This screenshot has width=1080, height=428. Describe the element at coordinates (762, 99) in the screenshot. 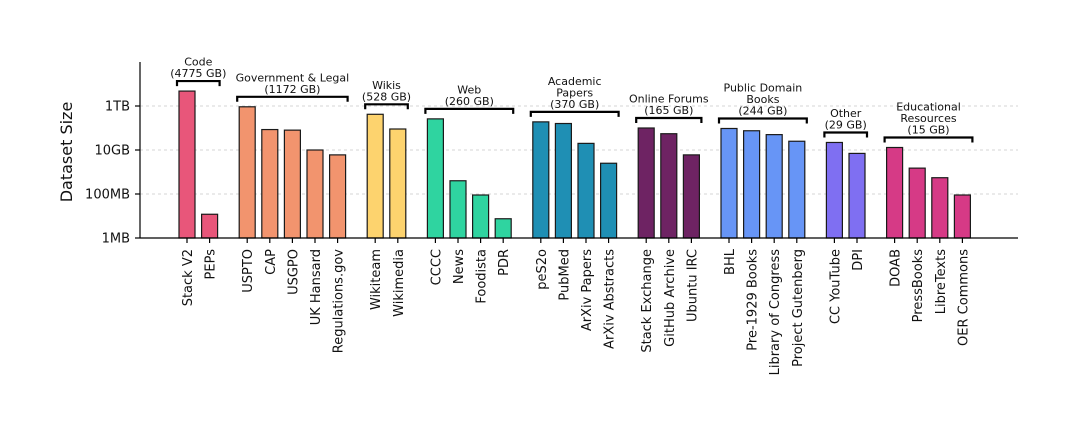

I see `group-label: Books` at that location.